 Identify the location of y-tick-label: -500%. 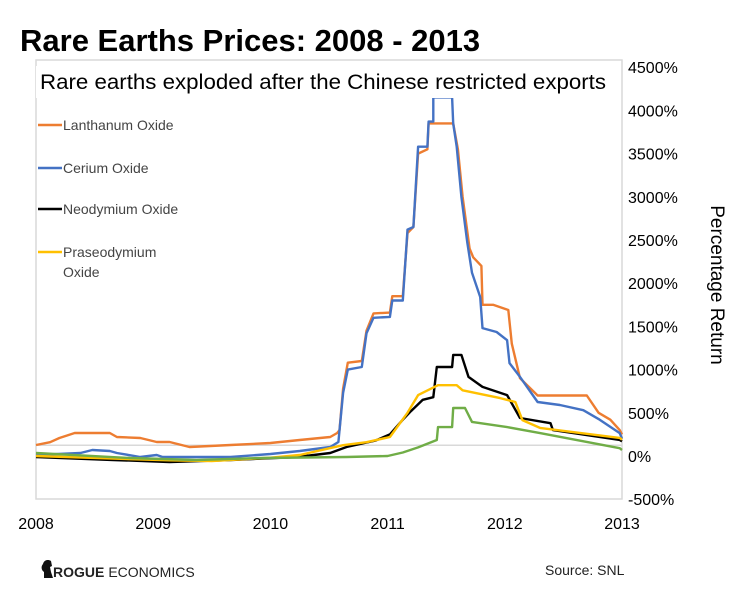
(651, 500).